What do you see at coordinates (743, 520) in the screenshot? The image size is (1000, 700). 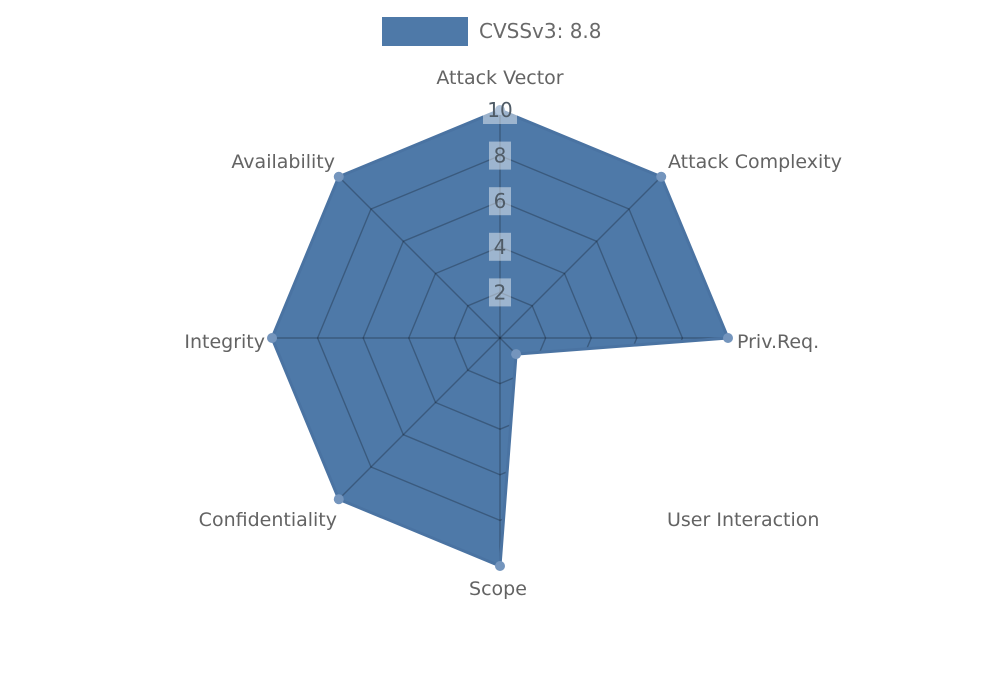 I see `axis-label: User Interaction` at bounding box center [743, 520].